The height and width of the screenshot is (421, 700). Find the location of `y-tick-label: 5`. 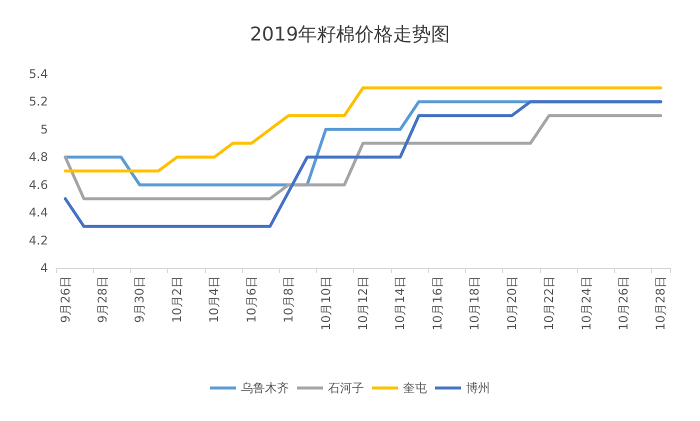

y-tick-label: 5 is located at coordinates (44, 129).